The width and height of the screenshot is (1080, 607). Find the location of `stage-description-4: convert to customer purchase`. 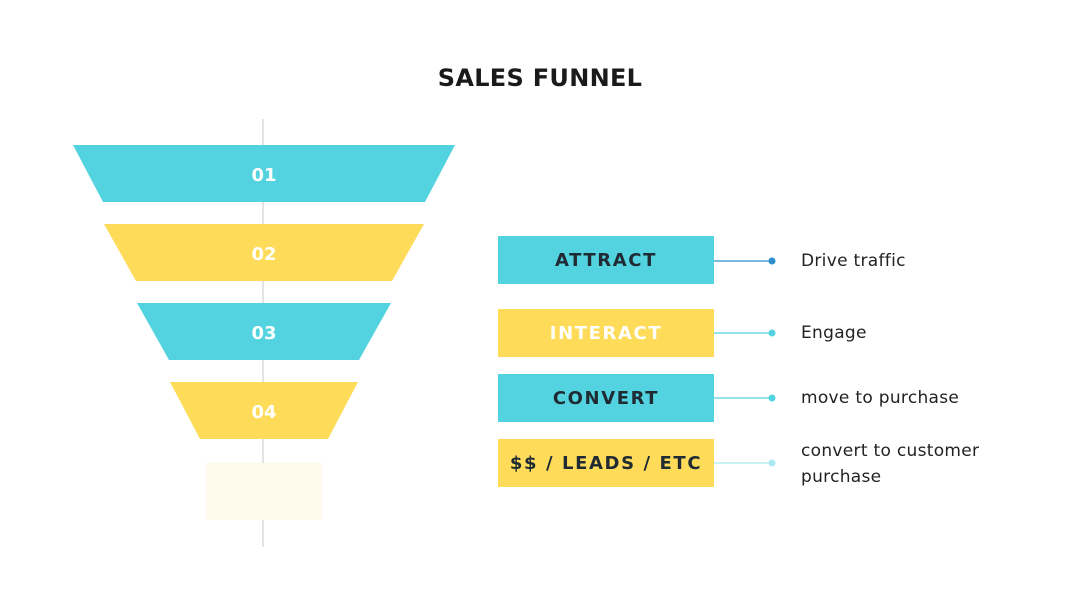

stage-description-4: convert to customer purchase is located at coordinates (890, 464).